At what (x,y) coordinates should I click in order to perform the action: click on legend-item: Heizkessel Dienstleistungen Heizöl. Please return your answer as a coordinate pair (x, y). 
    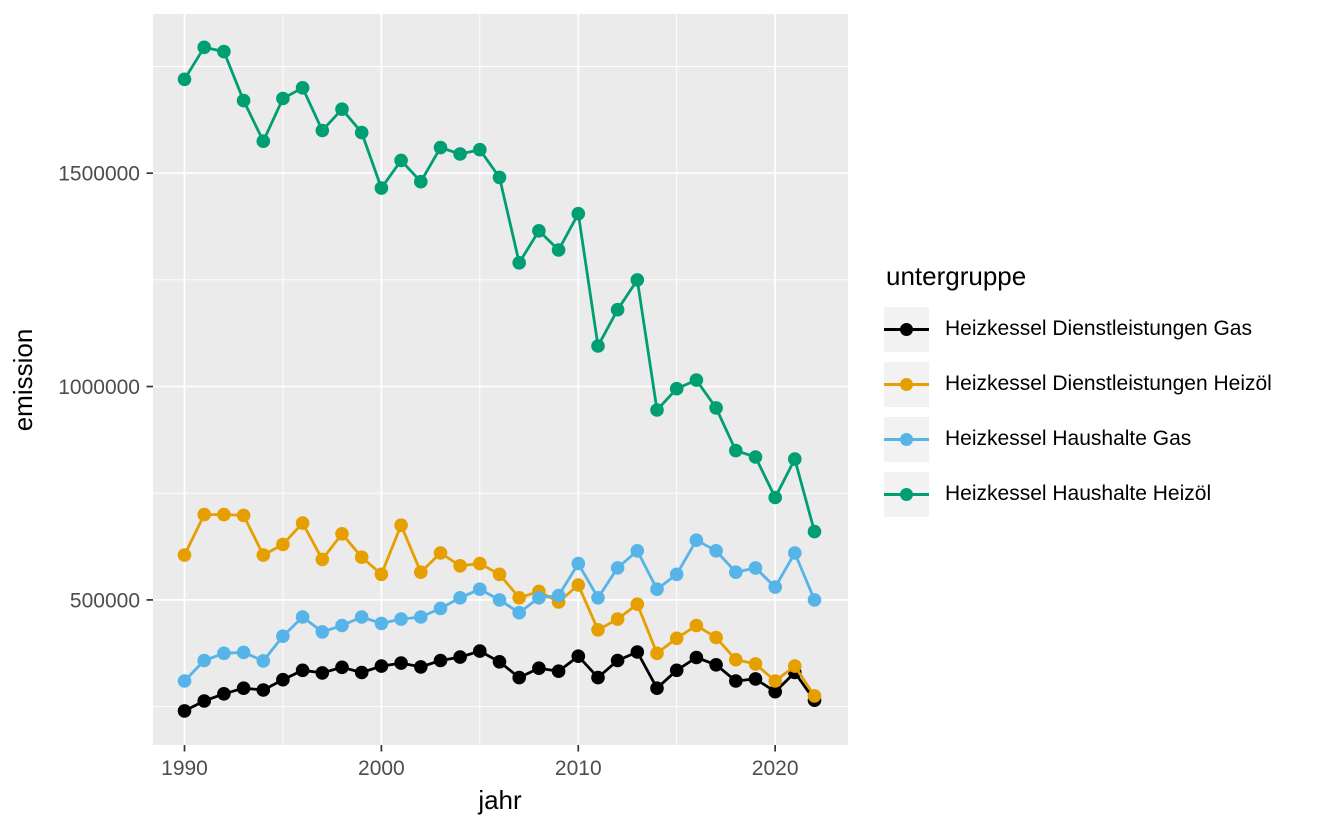
    Looking at the image, I should click on (1104, 384).